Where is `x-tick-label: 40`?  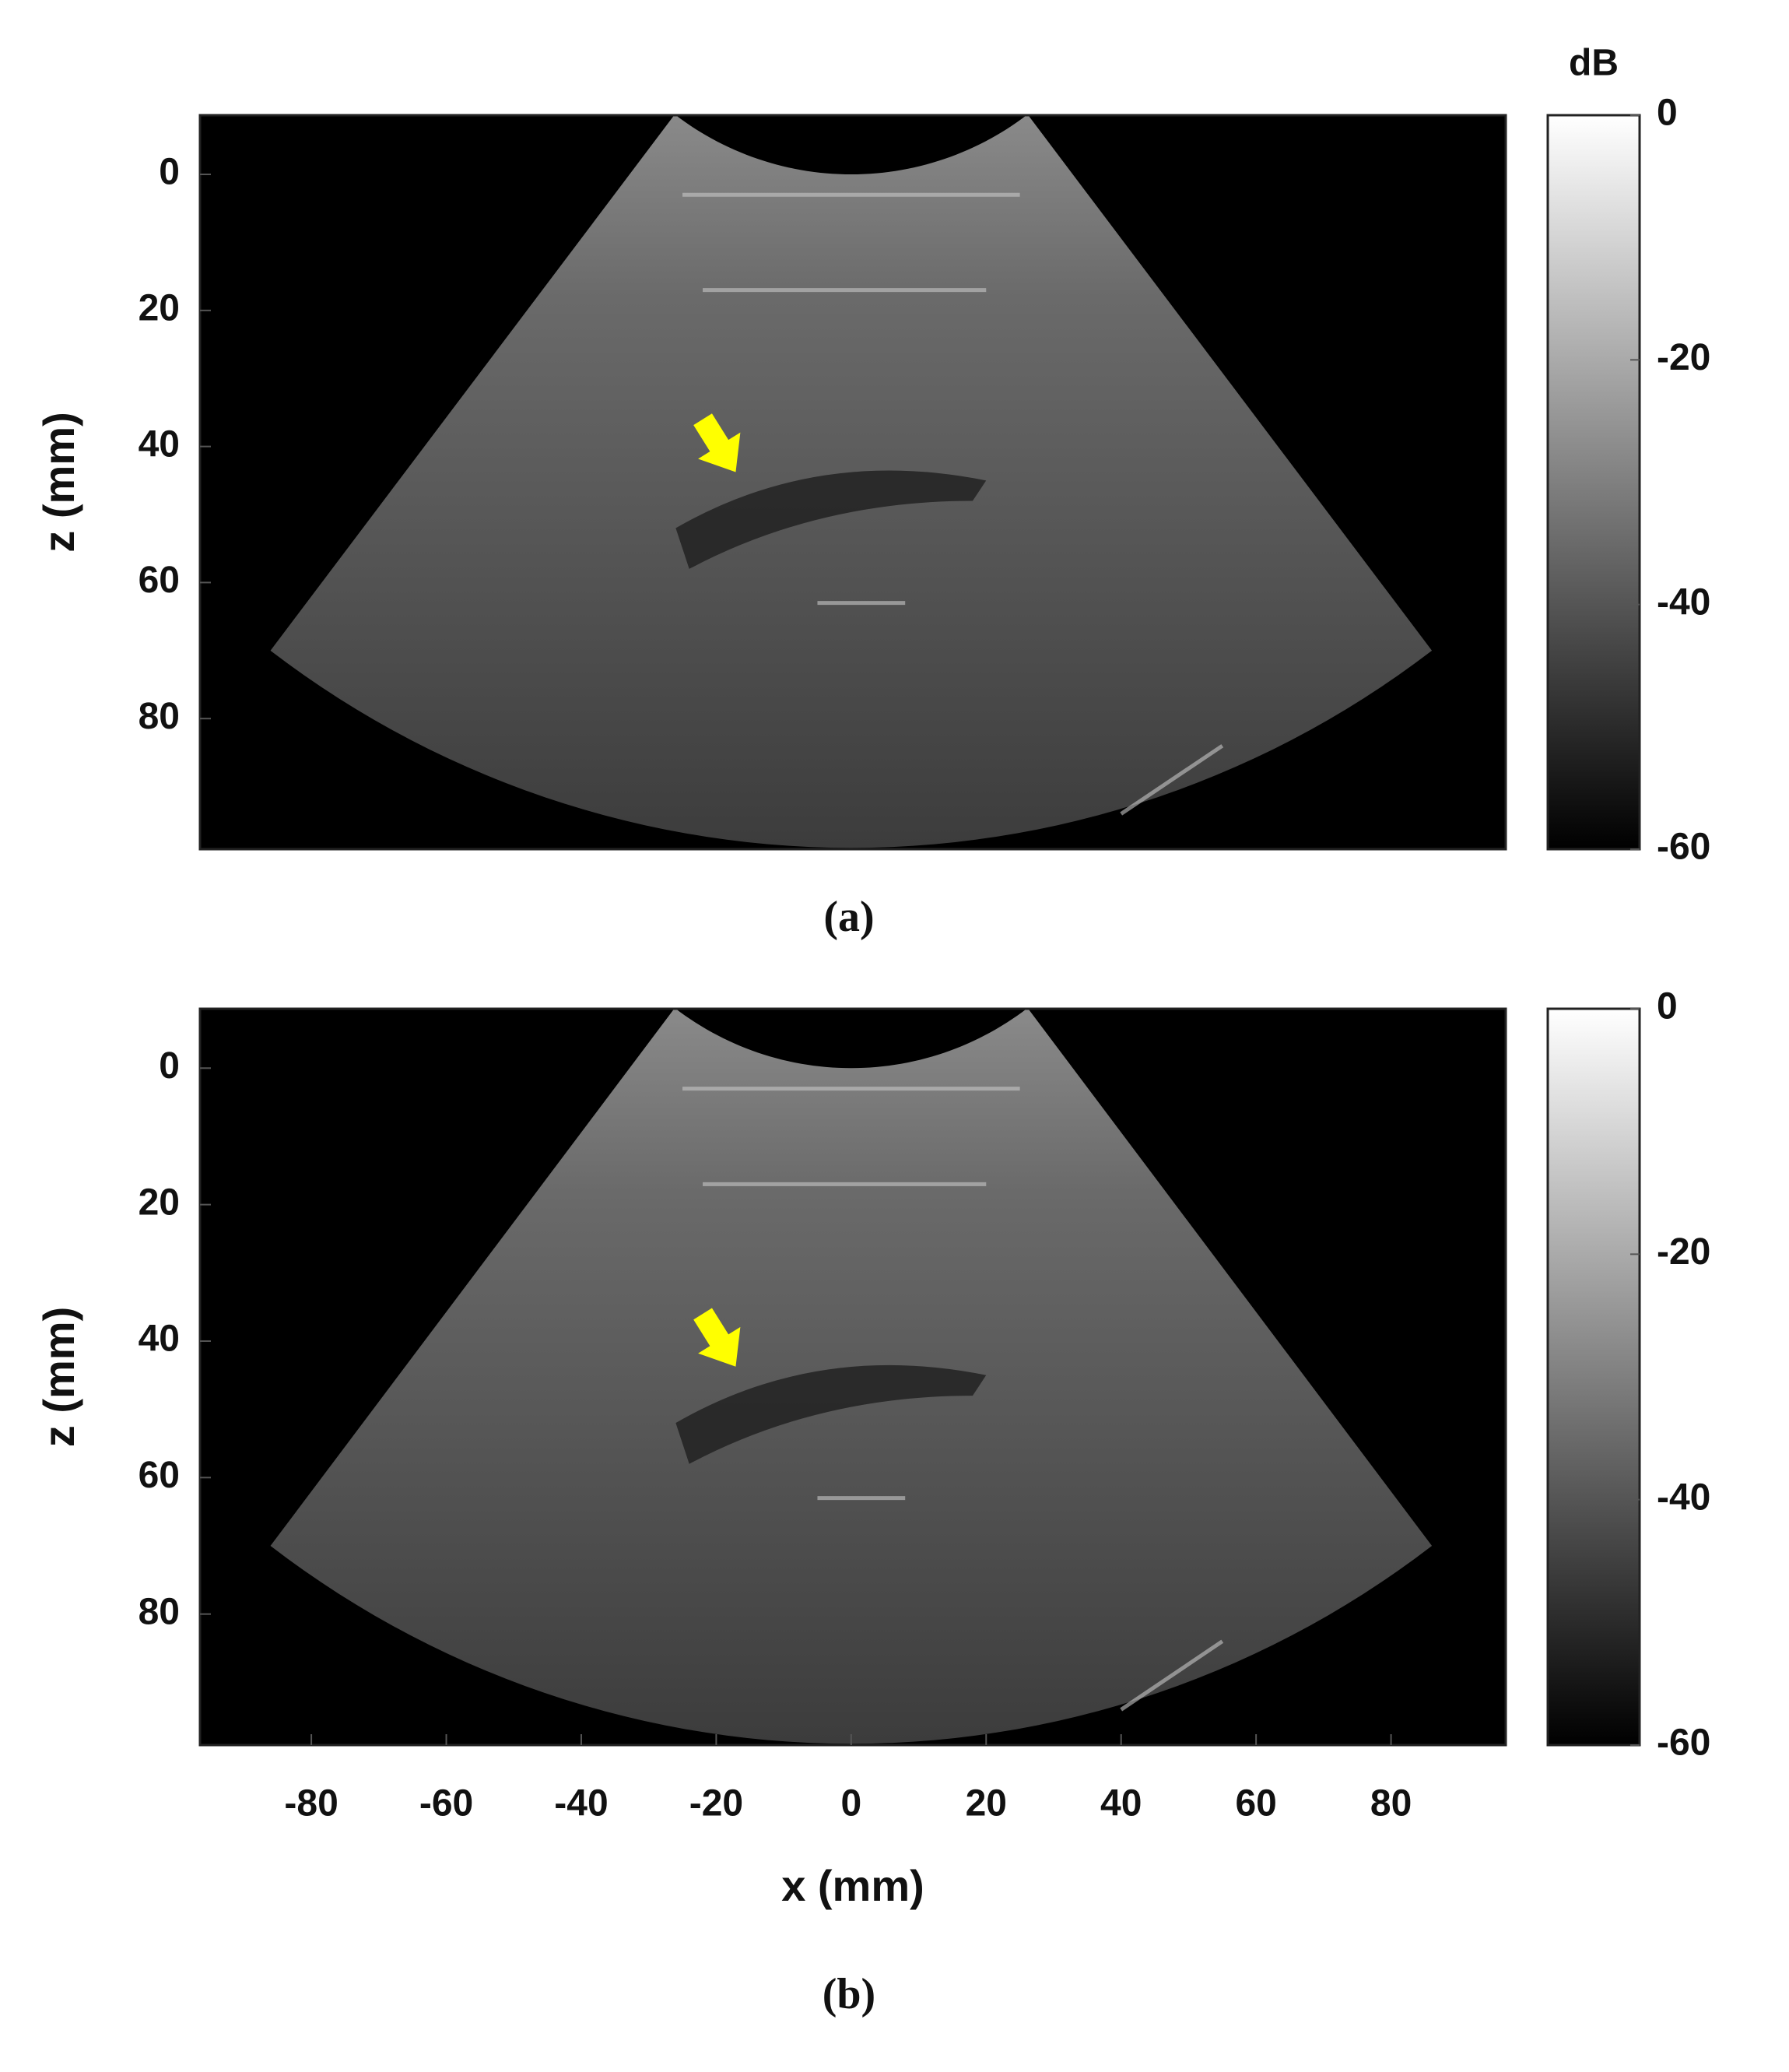
x-tick-label: 40 is located at coordinates (1121, 1803).